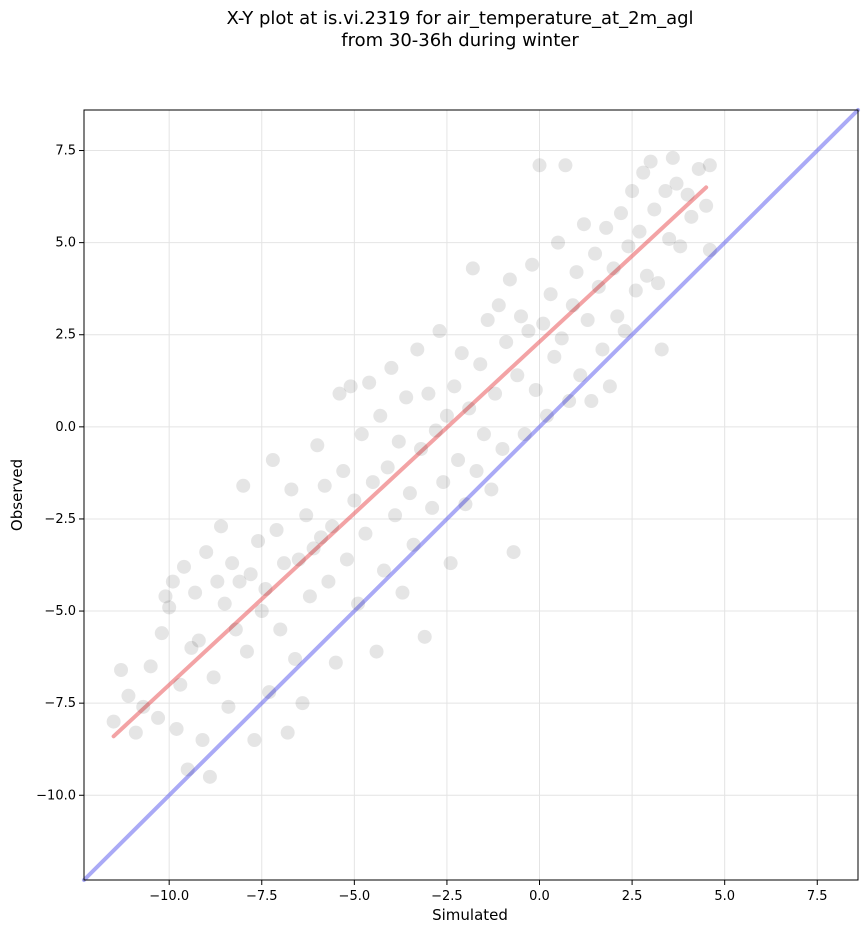  Describe the element at coordinates (817, 896) in the screenshot. I see `x-tick-label: 7.5` at that location.